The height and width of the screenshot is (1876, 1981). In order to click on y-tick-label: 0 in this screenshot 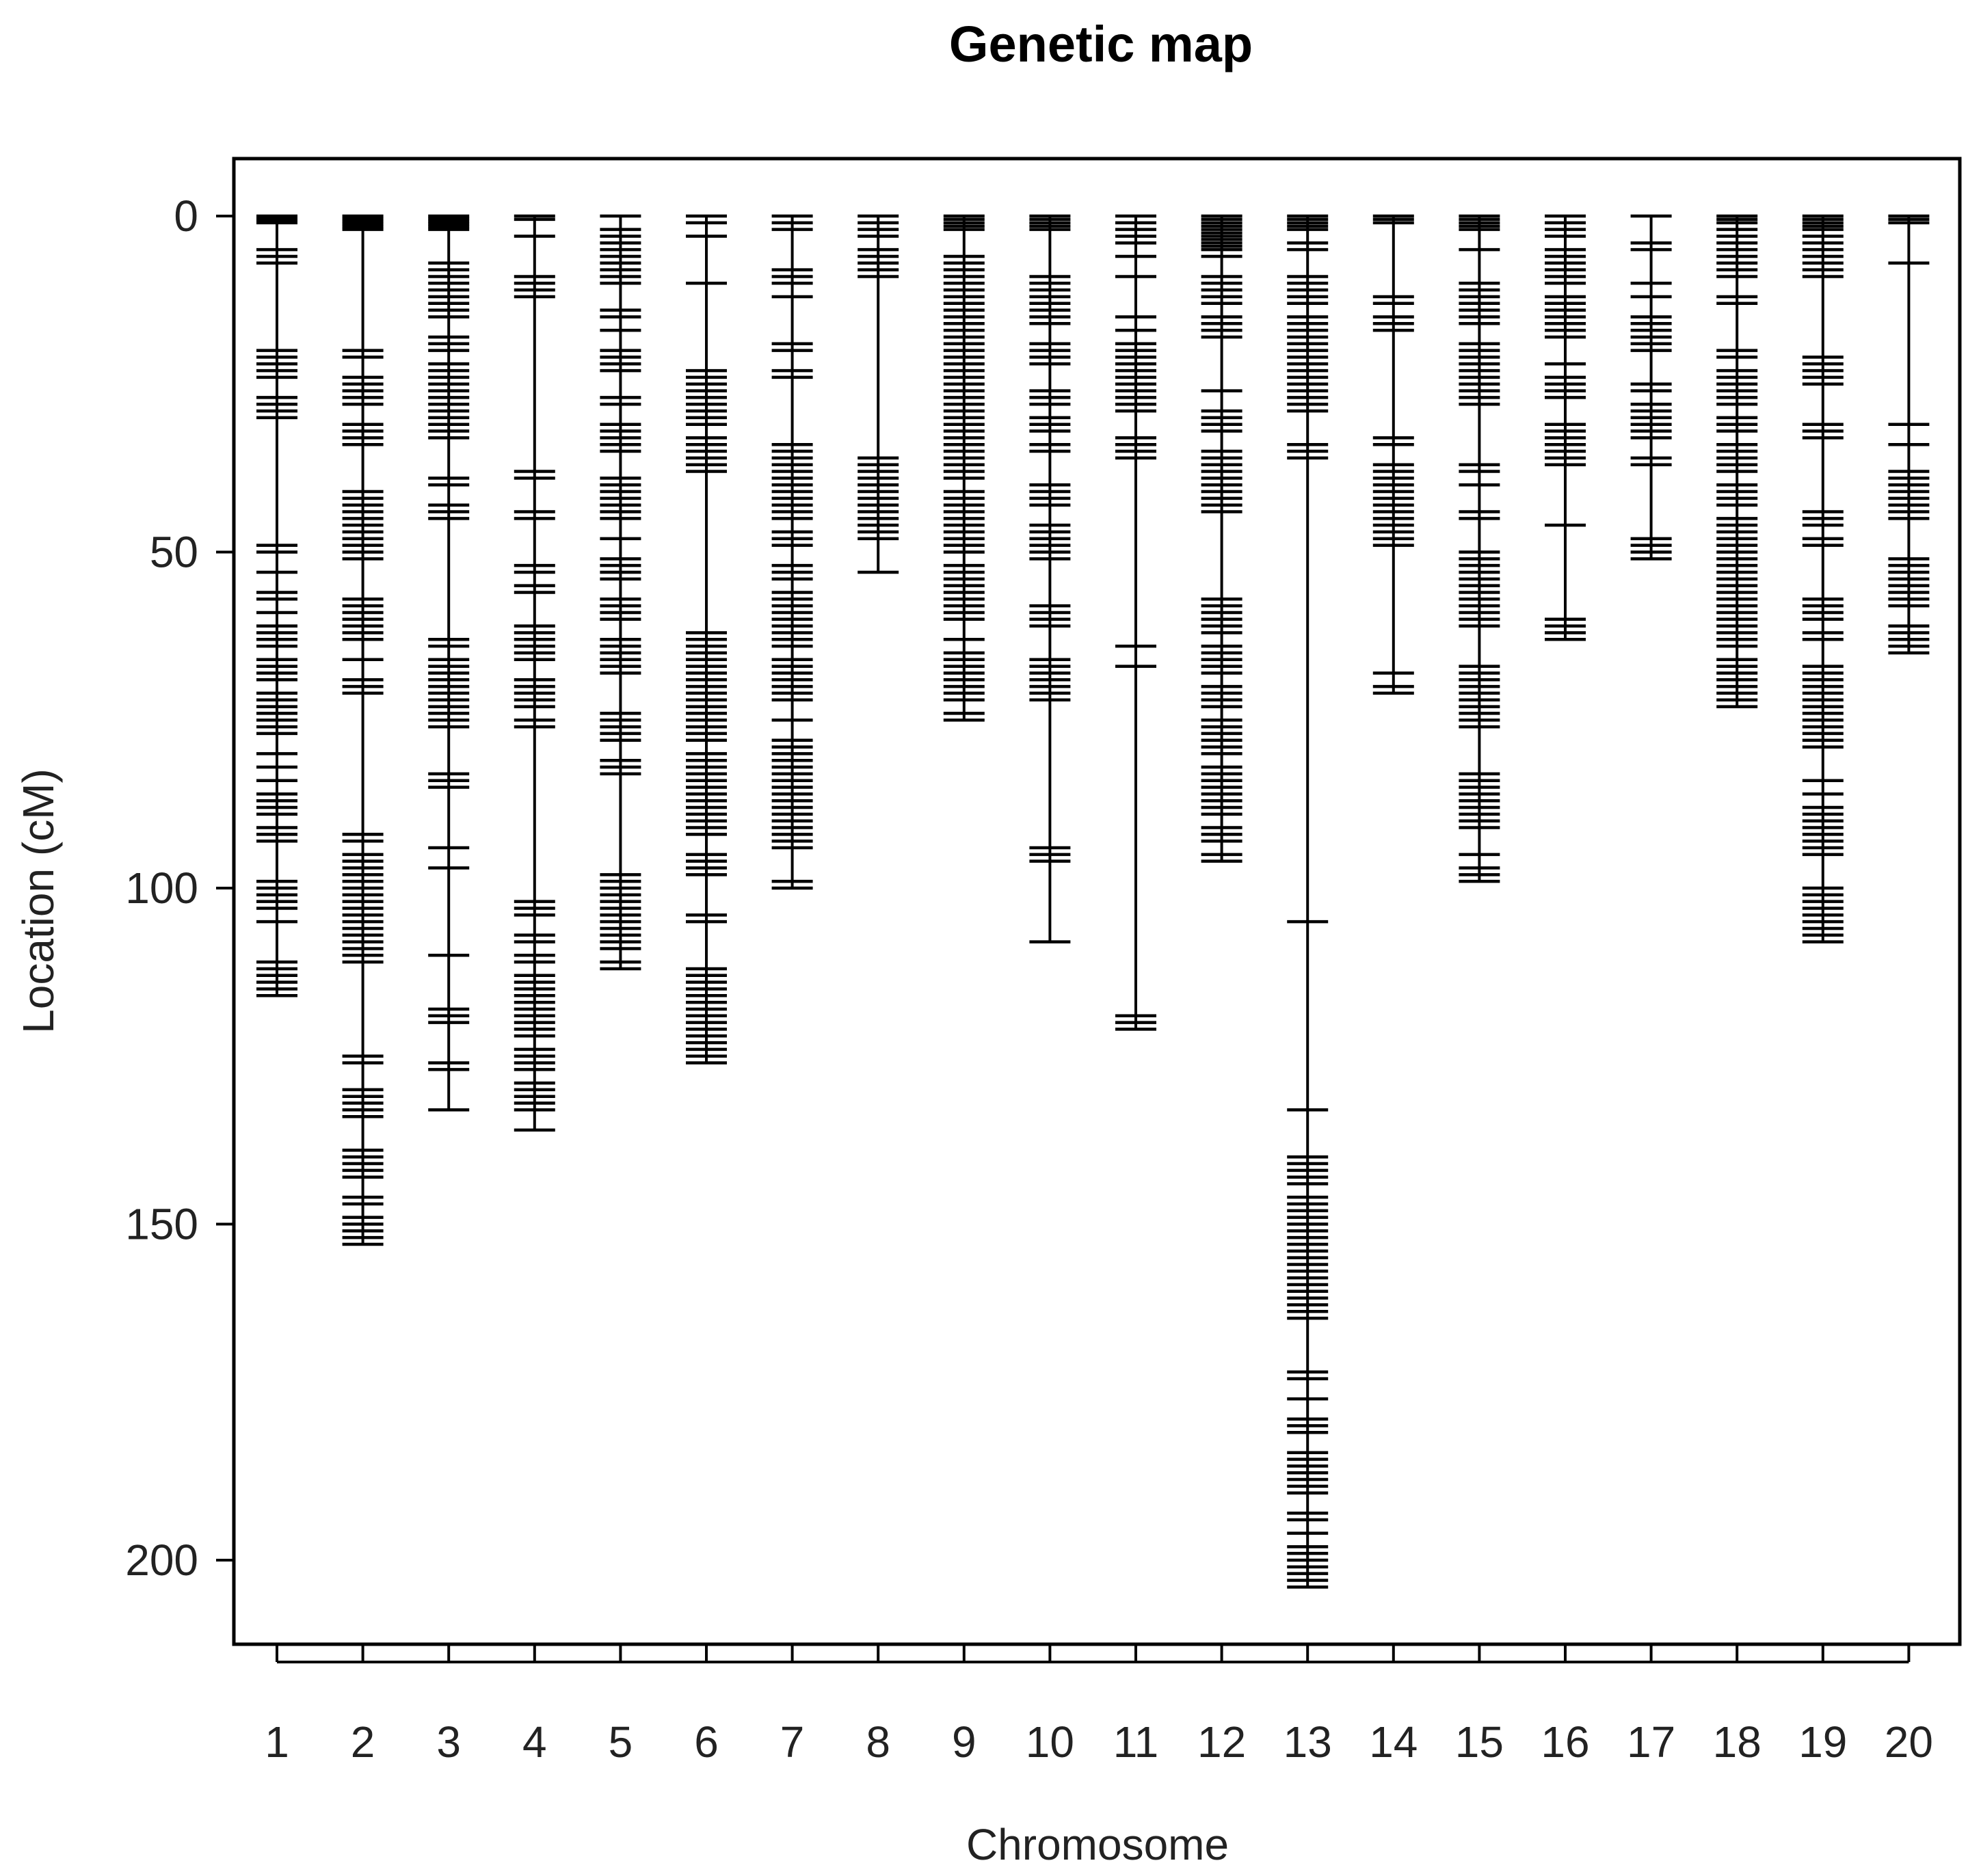, I will do `click(186, 216)`.